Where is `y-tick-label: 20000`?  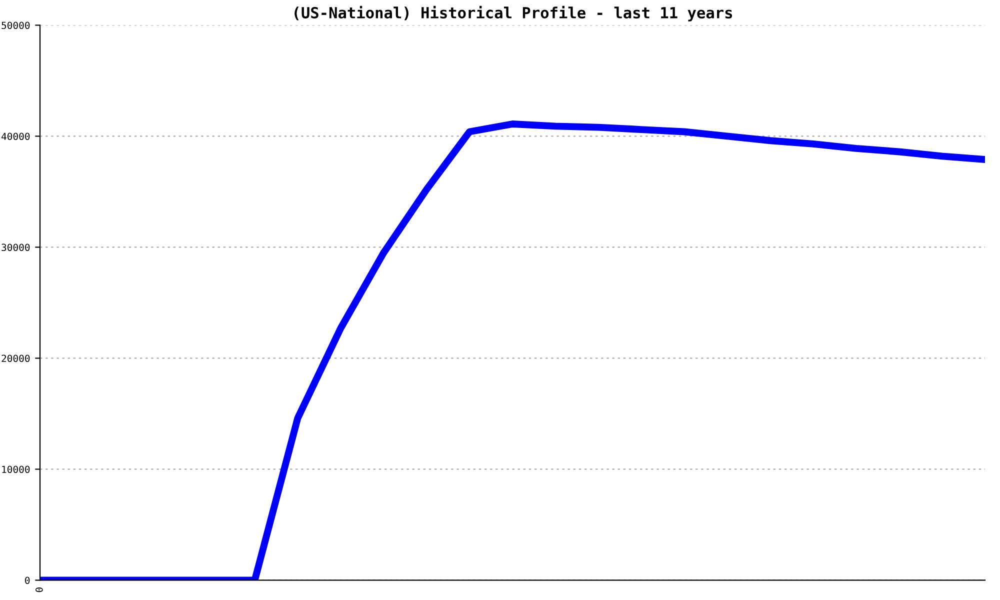 y-tick-label: 20000 is located at coordinates (16, 358).